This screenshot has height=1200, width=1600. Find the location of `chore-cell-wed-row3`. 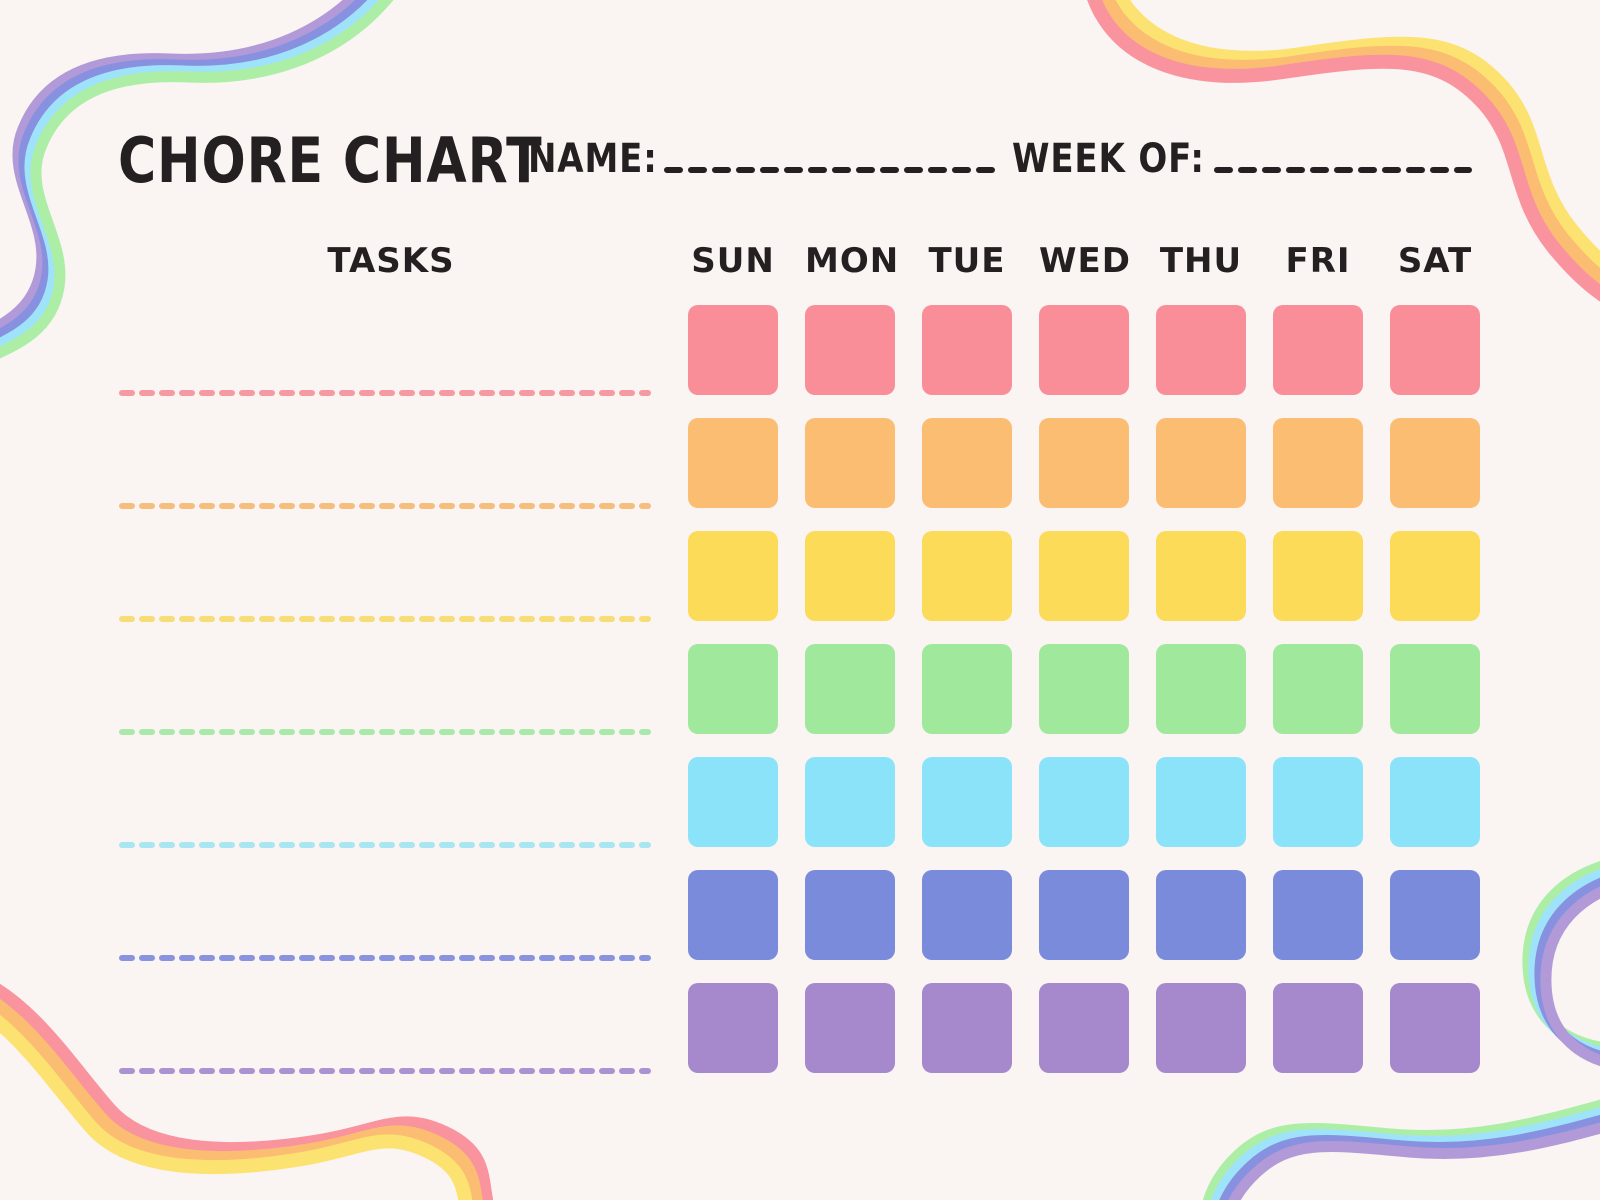

chore-cell-wed-row3 is located at coordinates (1084, 576).